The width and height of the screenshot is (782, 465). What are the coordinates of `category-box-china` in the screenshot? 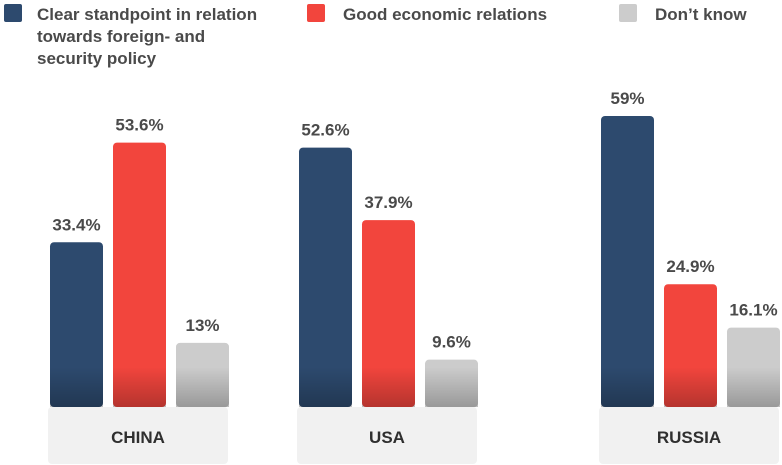 It's located at (138, 435).